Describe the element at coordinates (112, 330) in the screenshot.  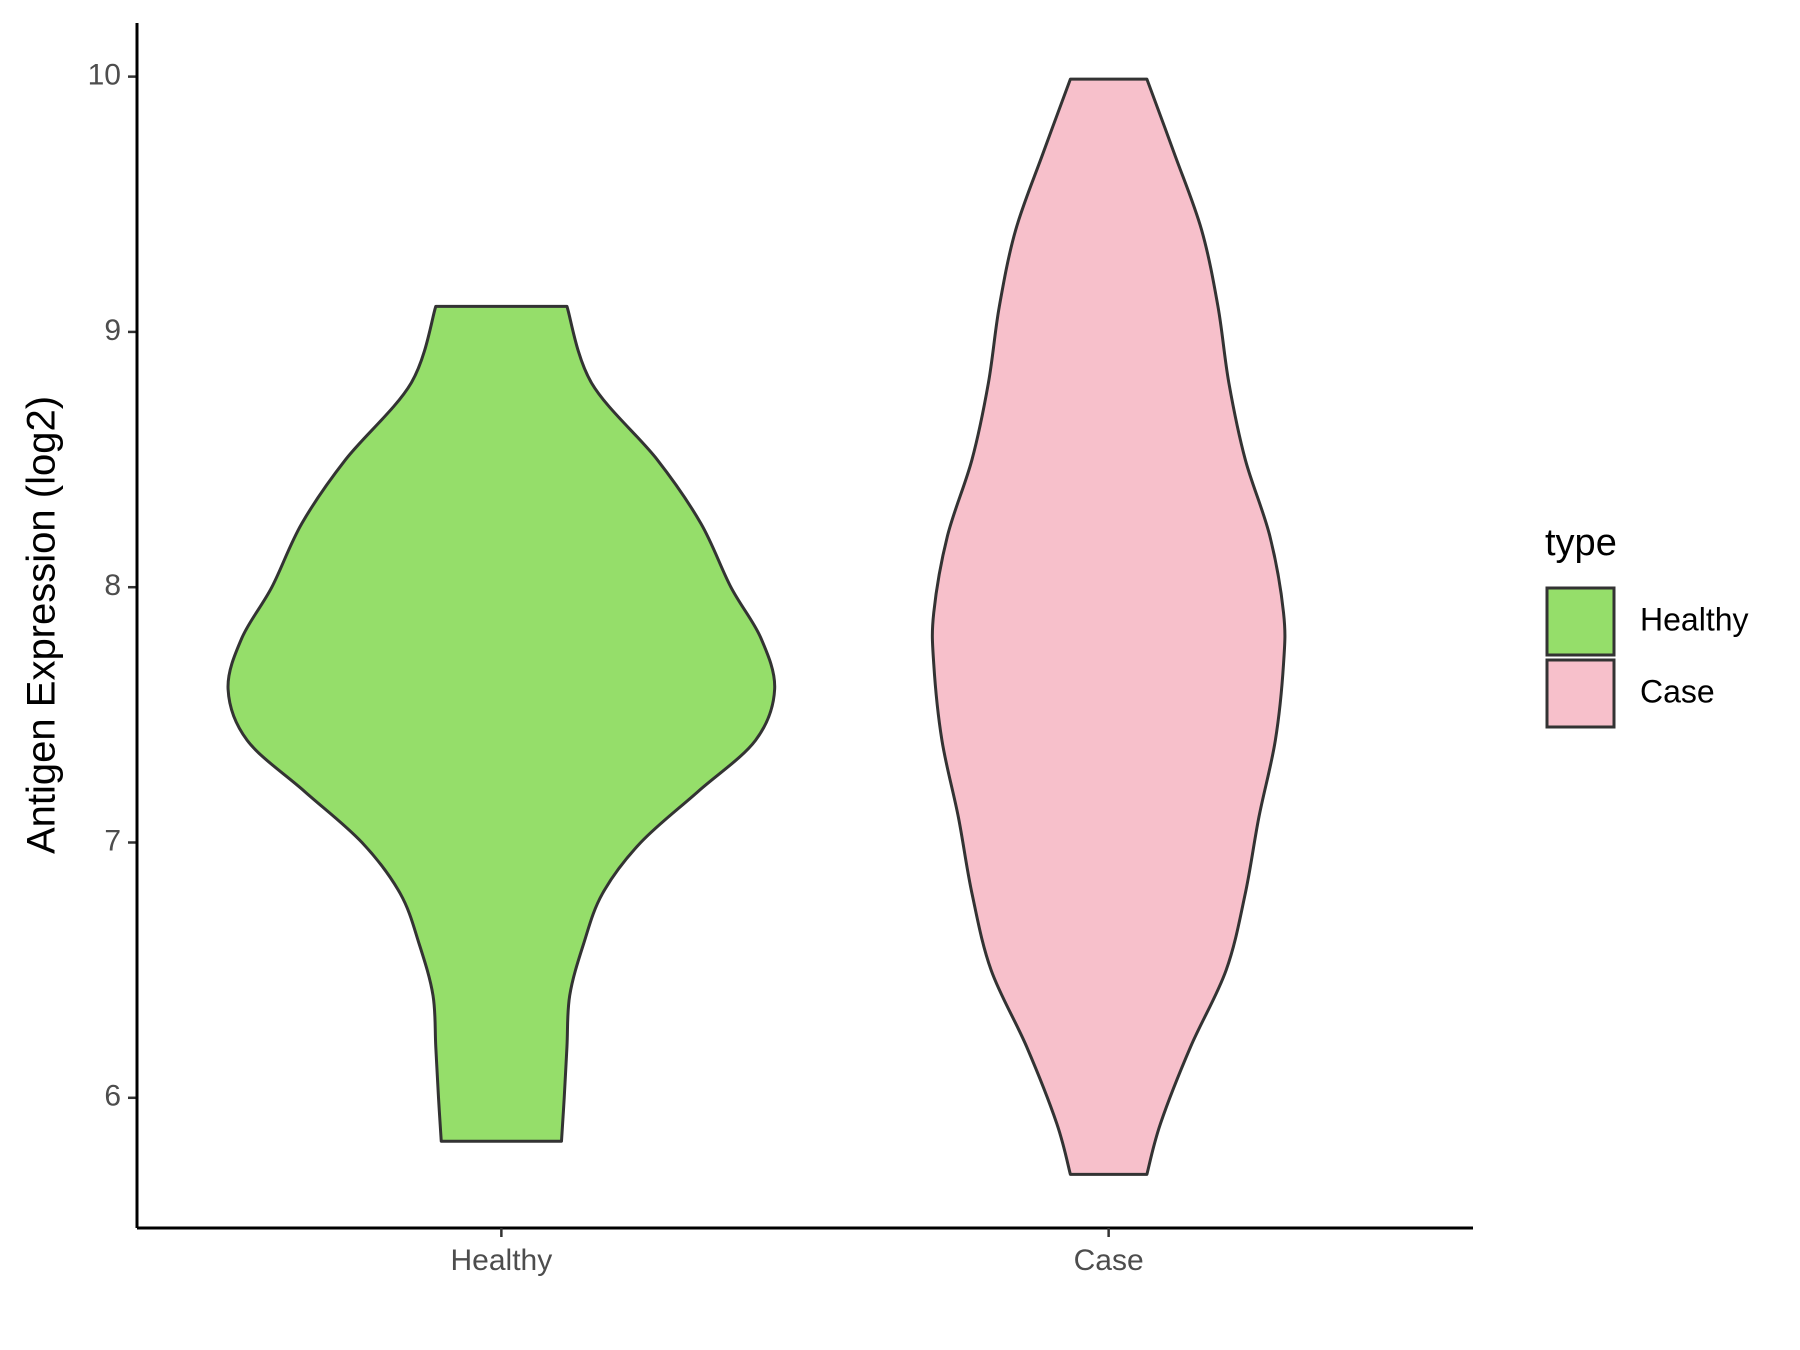
I see `y-tick-label: 9` at that location.